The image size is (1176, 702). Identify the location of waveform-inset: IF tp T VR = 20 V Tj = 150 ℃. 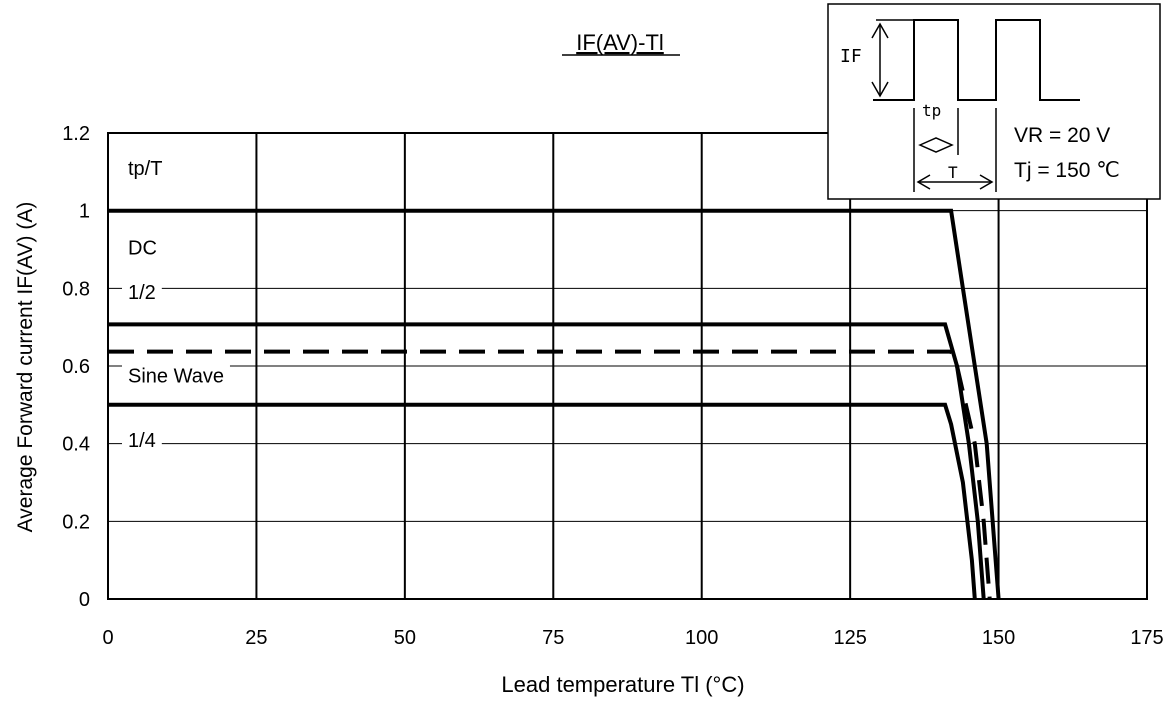
(994, 101).